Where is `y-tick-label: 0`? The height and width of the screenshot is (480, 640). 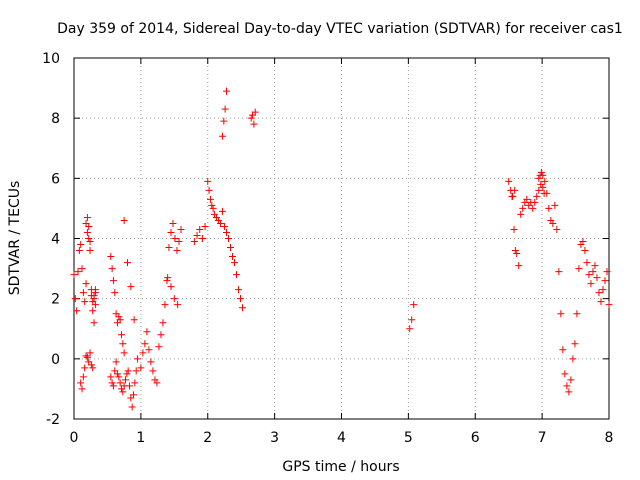 y-tick-label: 0 is located at coordinates (55, 360).